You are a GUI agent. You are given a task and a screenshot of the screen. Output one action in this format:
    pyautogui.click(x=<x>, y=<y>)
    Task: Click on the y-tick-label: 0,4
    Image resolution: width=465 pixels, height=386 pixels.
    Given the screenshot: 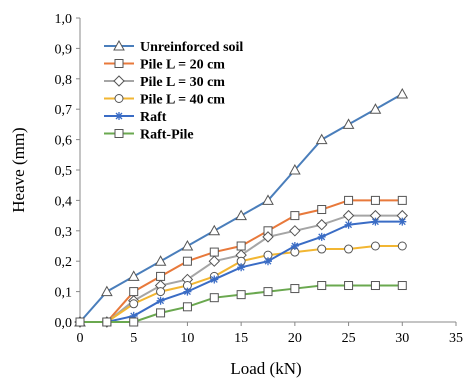 What is the action you would take?
    pyautogui.click(x=64, y=201)
    